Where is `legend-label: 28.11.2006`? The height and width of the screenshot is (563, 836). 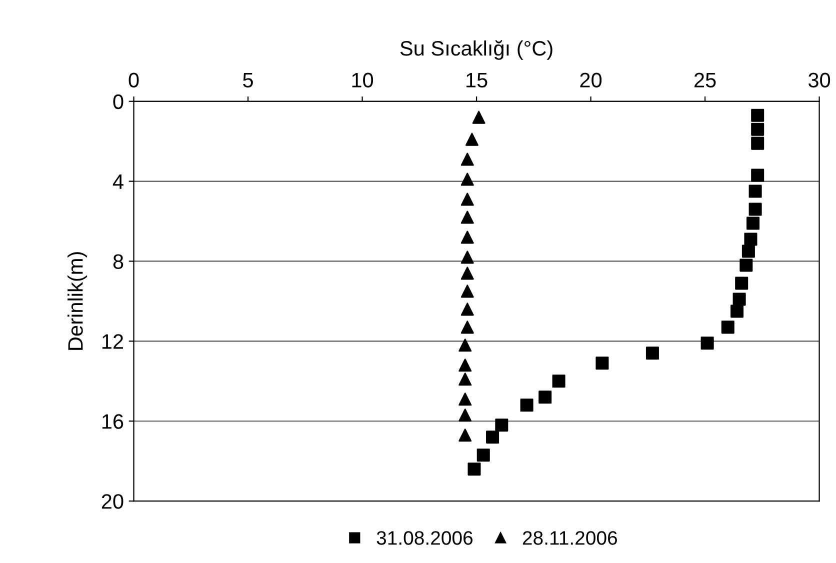 legend-label: 28.11.2006 is located at coordinates (569, 538).